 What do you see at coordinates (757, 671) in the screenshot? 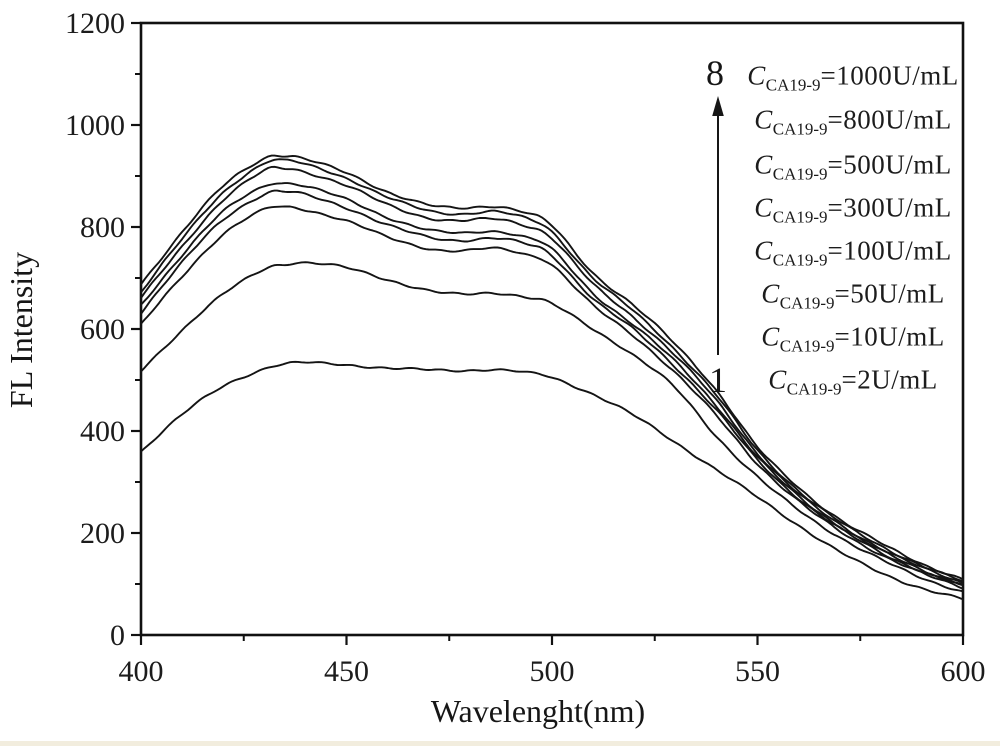
I see `x-tick-label: 550` at bounding box center [757, 671].